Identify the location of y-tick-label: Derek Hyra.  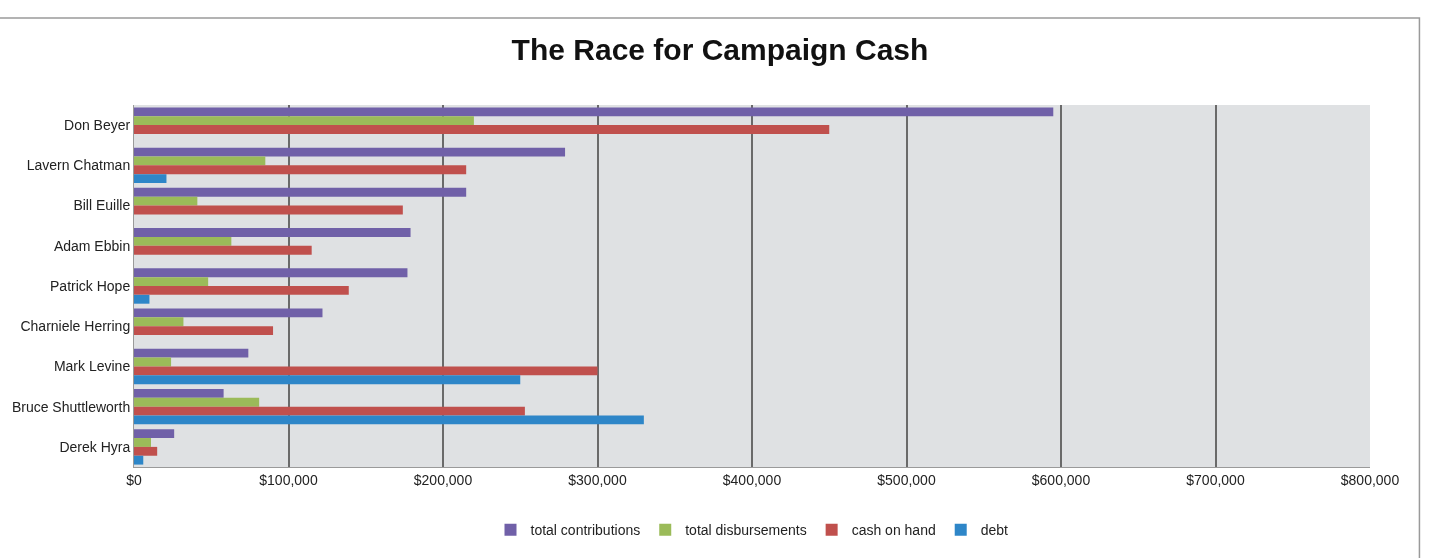
(95, 446).